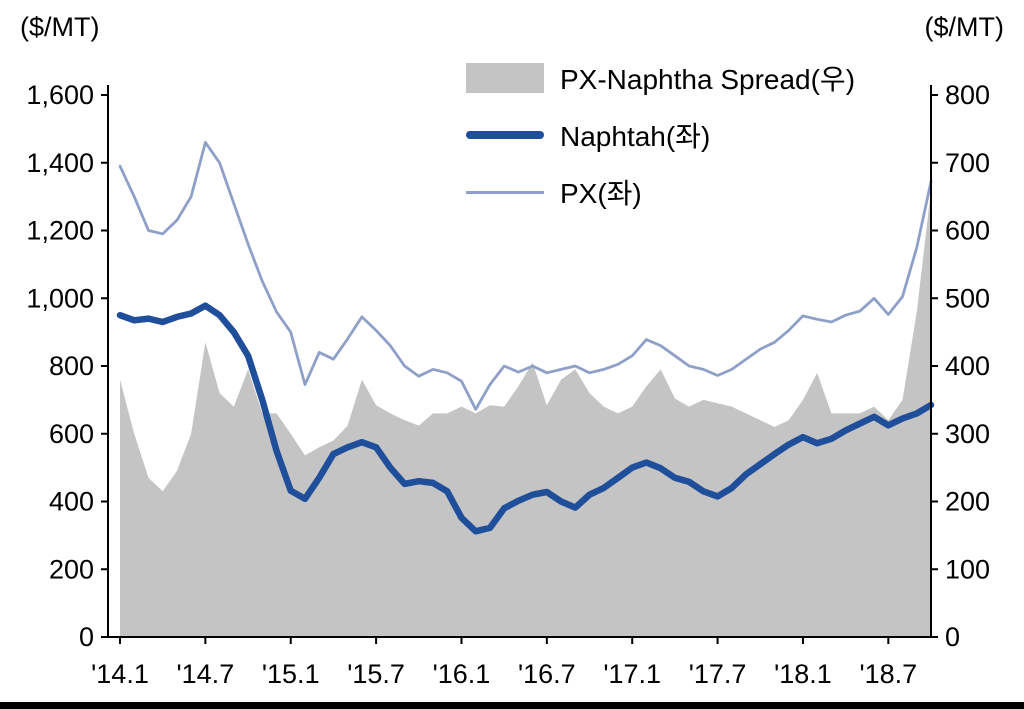  Describe the element at coordinates (71, 434) in the screenshot. I see `left-axis-tick-label: 600` at that location.